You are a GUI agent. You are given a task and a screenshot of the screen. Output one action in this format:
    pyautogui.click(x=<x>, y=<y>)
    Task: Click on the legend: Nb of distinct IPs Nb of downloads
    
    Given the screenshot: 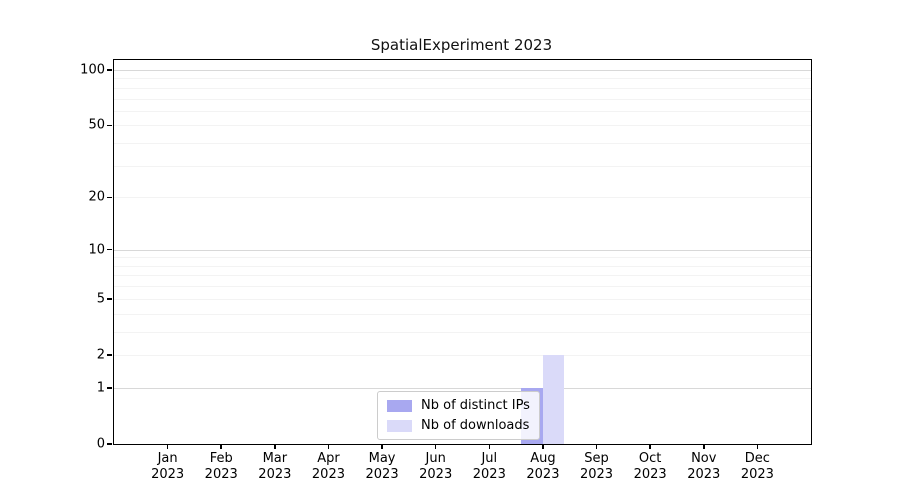 What is the action you would take?
    pyautogui.click(x=458, y=415)
    